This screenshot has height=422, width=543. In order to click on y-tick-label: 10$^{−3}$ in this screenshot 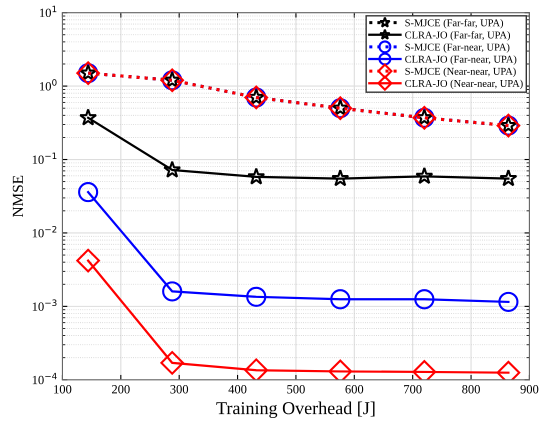, I will do `click(44, 305)`.